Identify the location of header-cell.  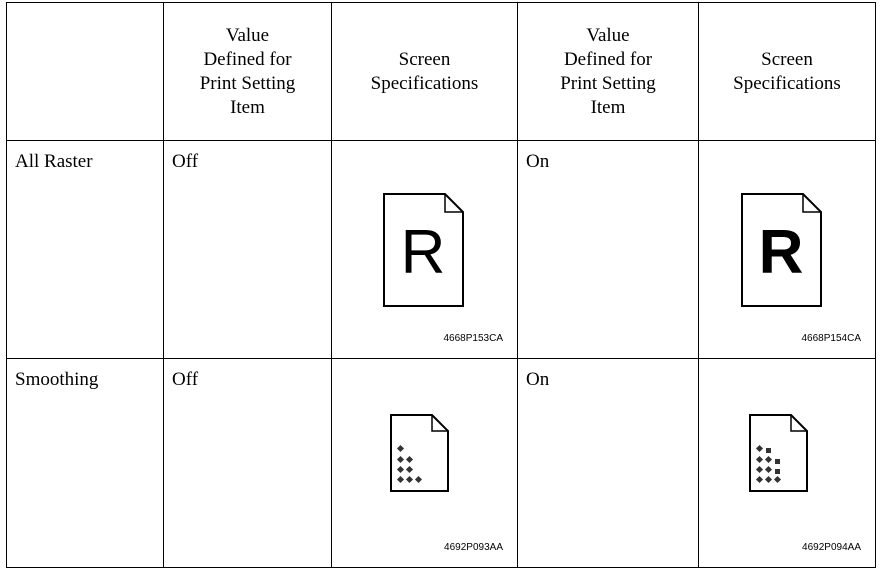
(85, 71).